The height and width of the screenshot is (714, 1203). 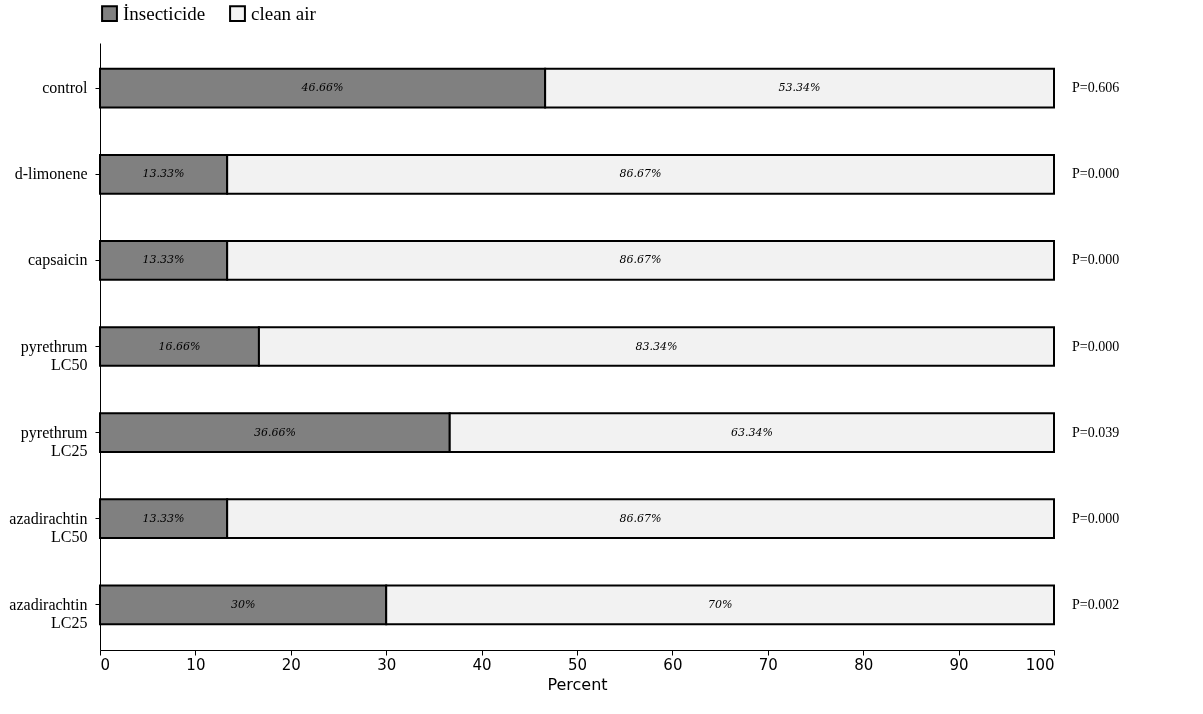 I want to click on x-tick-label: 60, so click(x=673, y=664).